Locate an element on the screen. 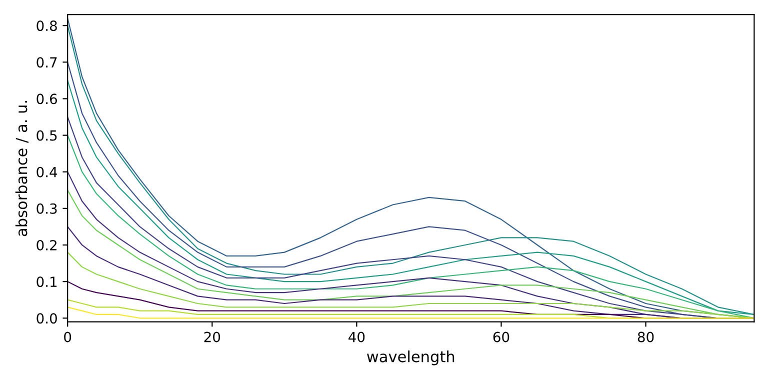 Image resolution: width=768 pixels, height=384 pixels. y-tick-label: 0.5 is located at coordinates (46, 135).